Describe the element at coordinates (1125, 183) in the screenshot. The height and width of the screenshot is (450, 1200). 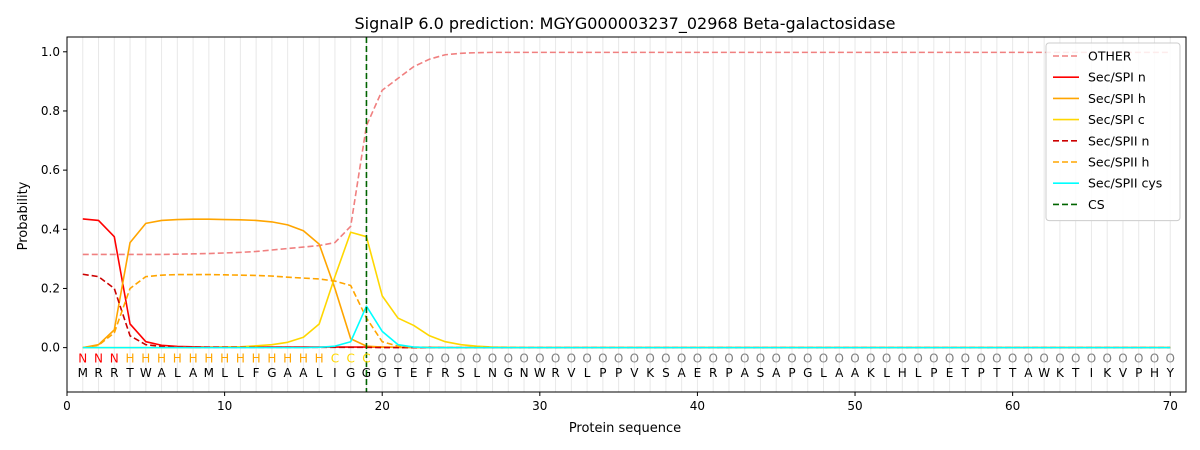
I see `legend-label: Sec/SPII cys` at that location.